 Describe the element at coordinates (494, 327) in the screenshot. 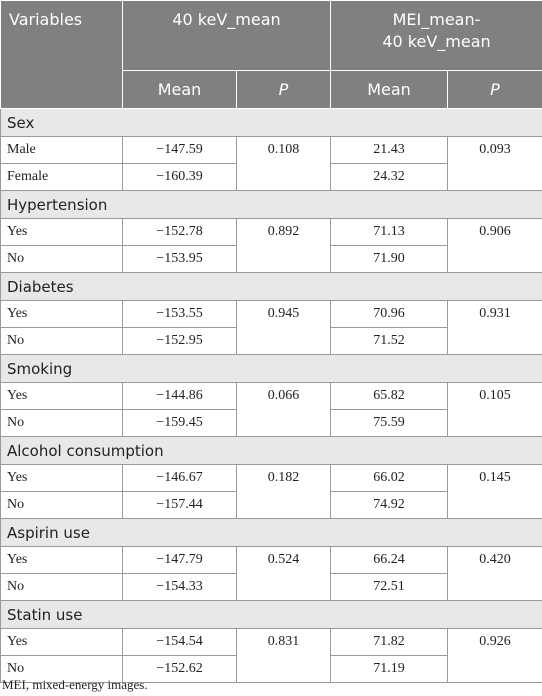

I see `p-value: 0.931` at that location.